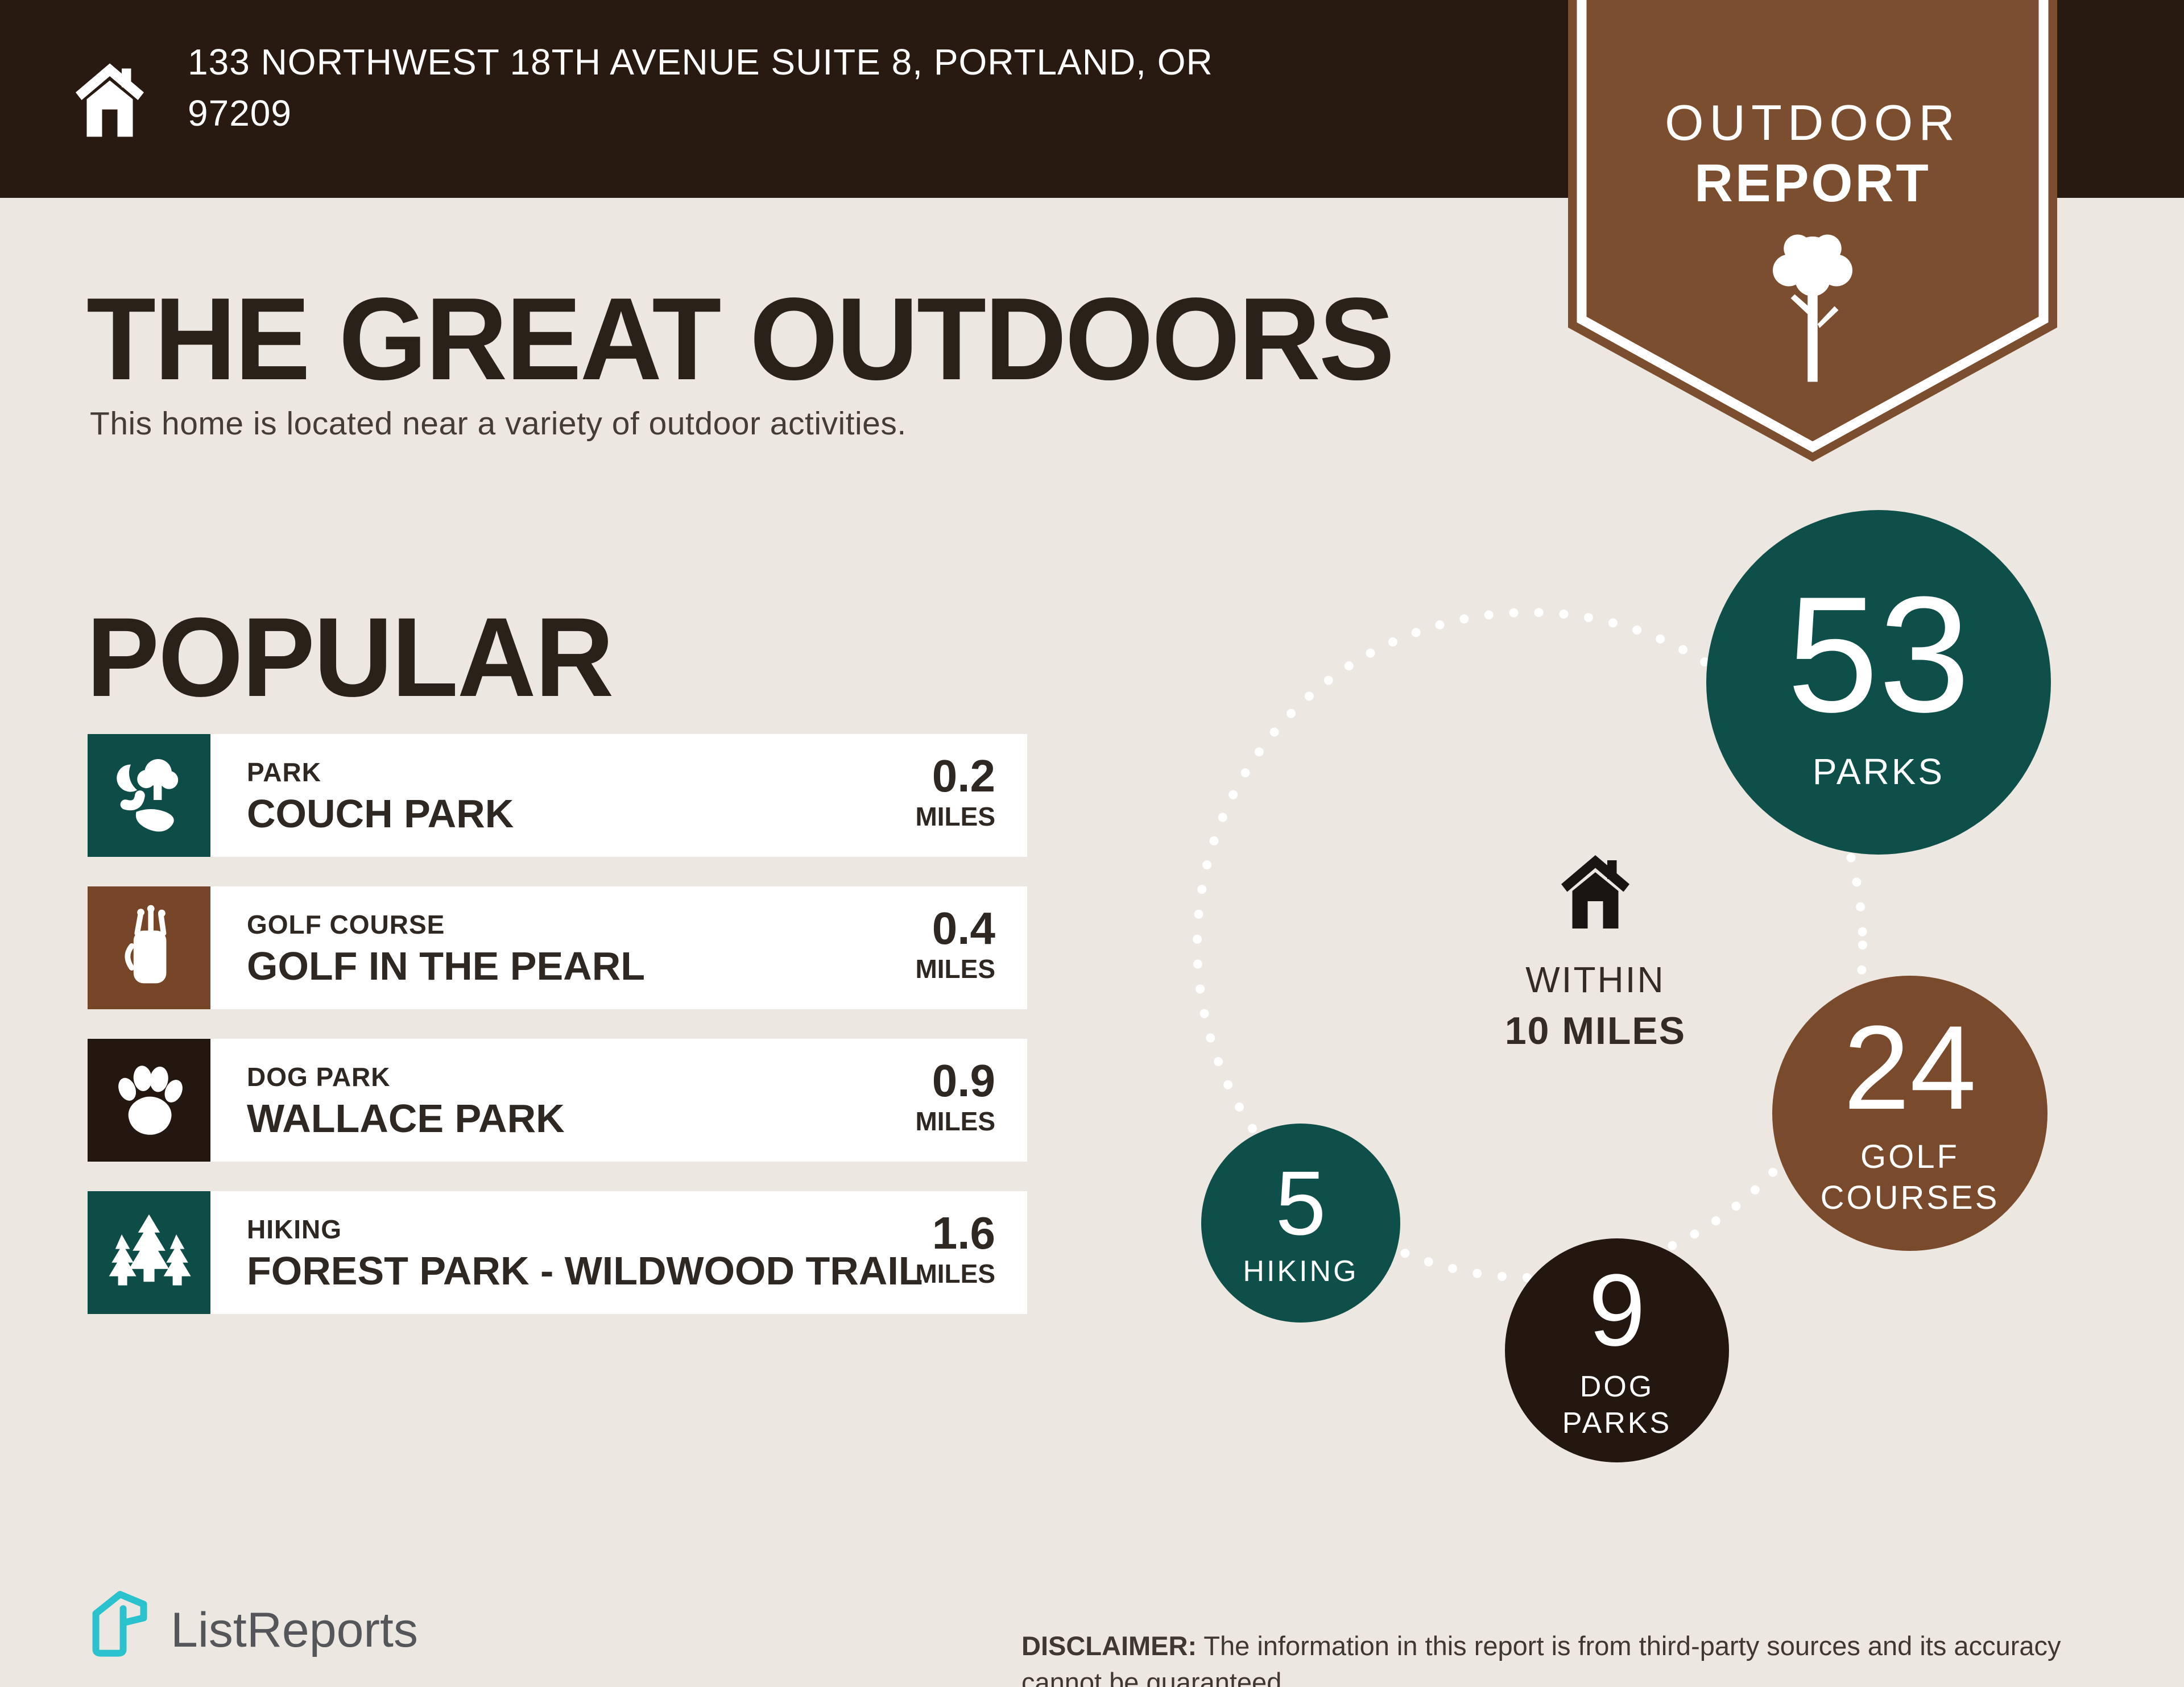 The image size is (2184, 1687). I want to click on radius-label-line1: WITHIN, so click(1595, 979).